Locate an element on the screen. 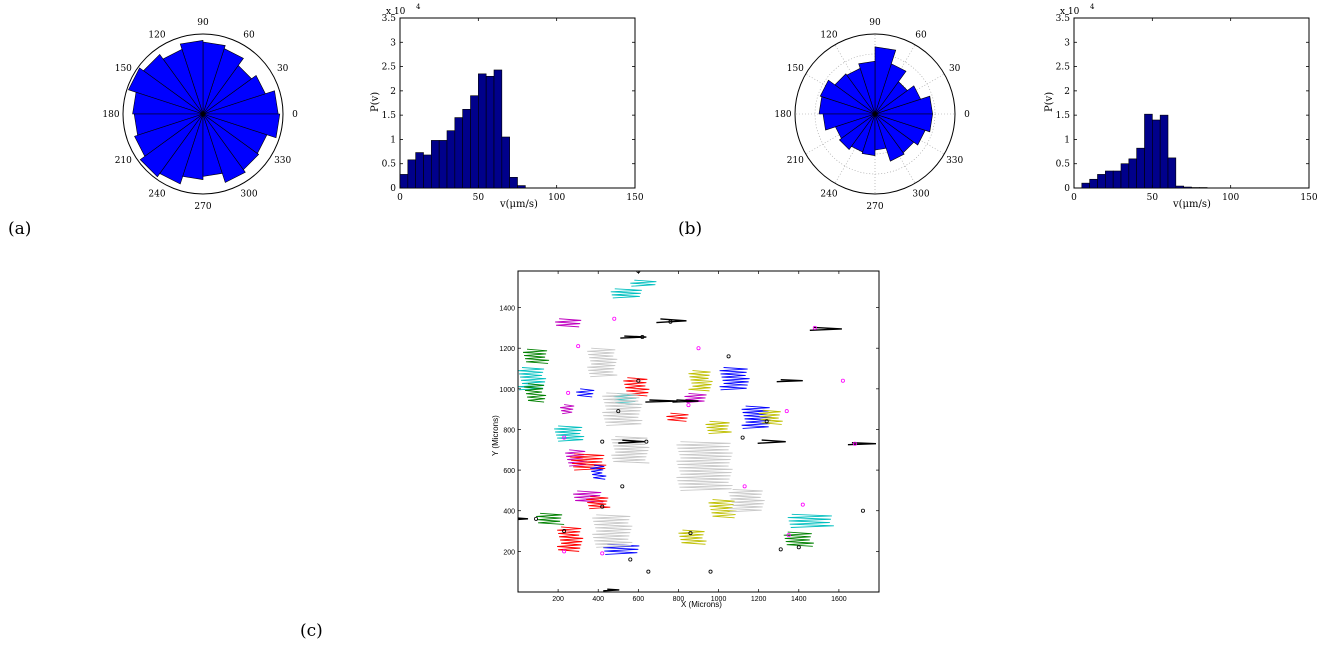  hist-ytick-label: 1.5 is located at coordinates (1063, 116).